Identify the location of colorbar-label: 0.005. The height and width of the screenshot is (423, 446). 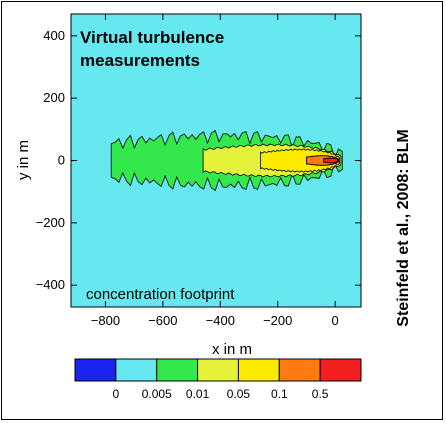
(157, 394).